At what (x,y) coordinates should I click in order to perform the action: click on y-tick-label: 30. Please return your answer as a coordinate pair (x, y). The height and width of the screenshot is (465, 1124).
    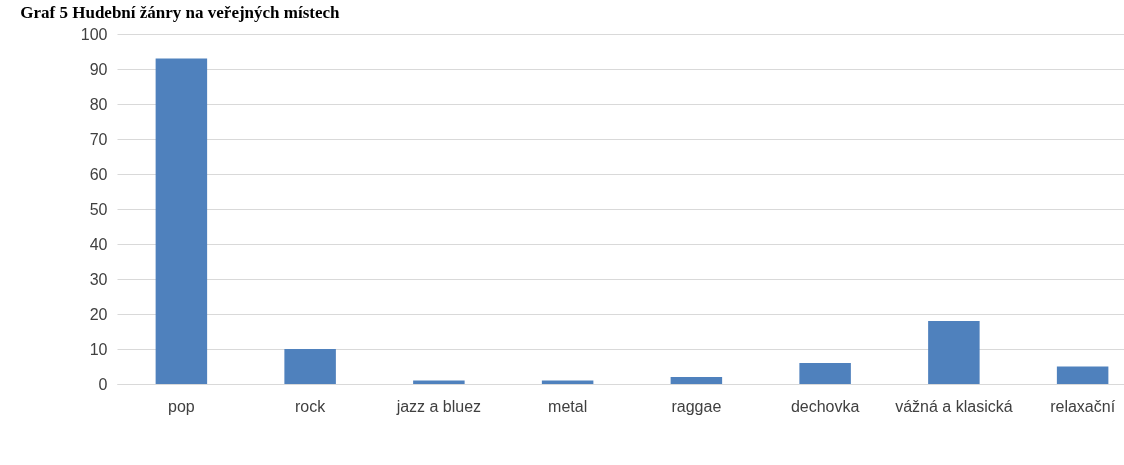
    Looking at the image, I should click on (98, 279).